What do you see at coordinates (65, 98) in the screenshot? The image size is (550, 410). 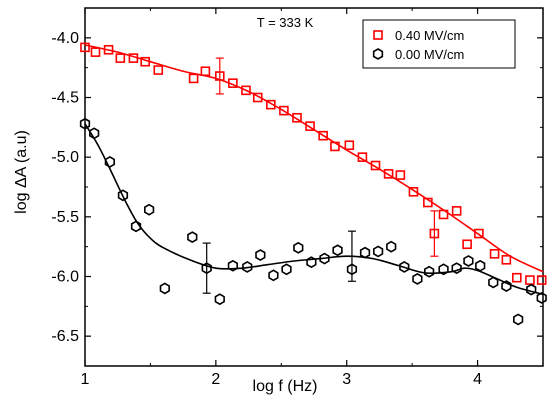 I see `y-tick-label: -4.5` at bounding box center [65, 98].